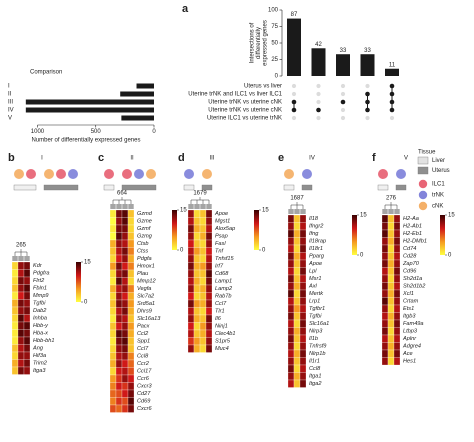 The image size is (474, 442). I want to click on gene: Plau, so click(142, 274).